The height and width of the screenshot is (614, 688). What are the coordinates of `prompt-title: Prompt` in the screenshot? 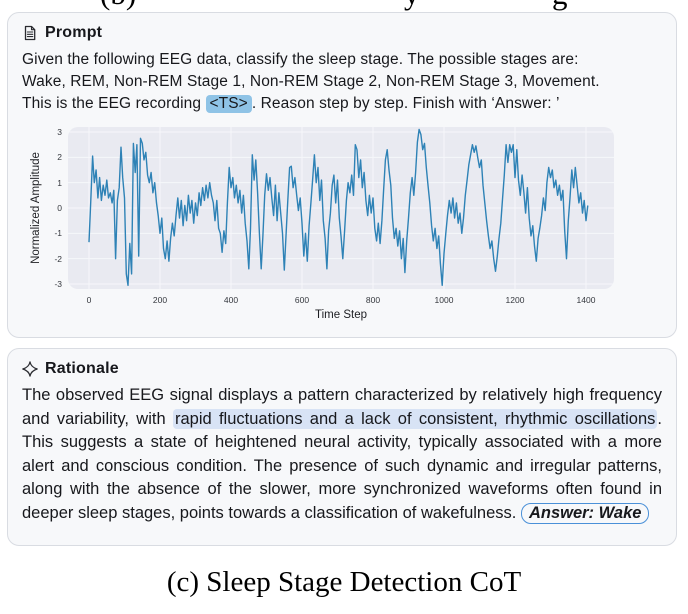 It's located at (74, 32).